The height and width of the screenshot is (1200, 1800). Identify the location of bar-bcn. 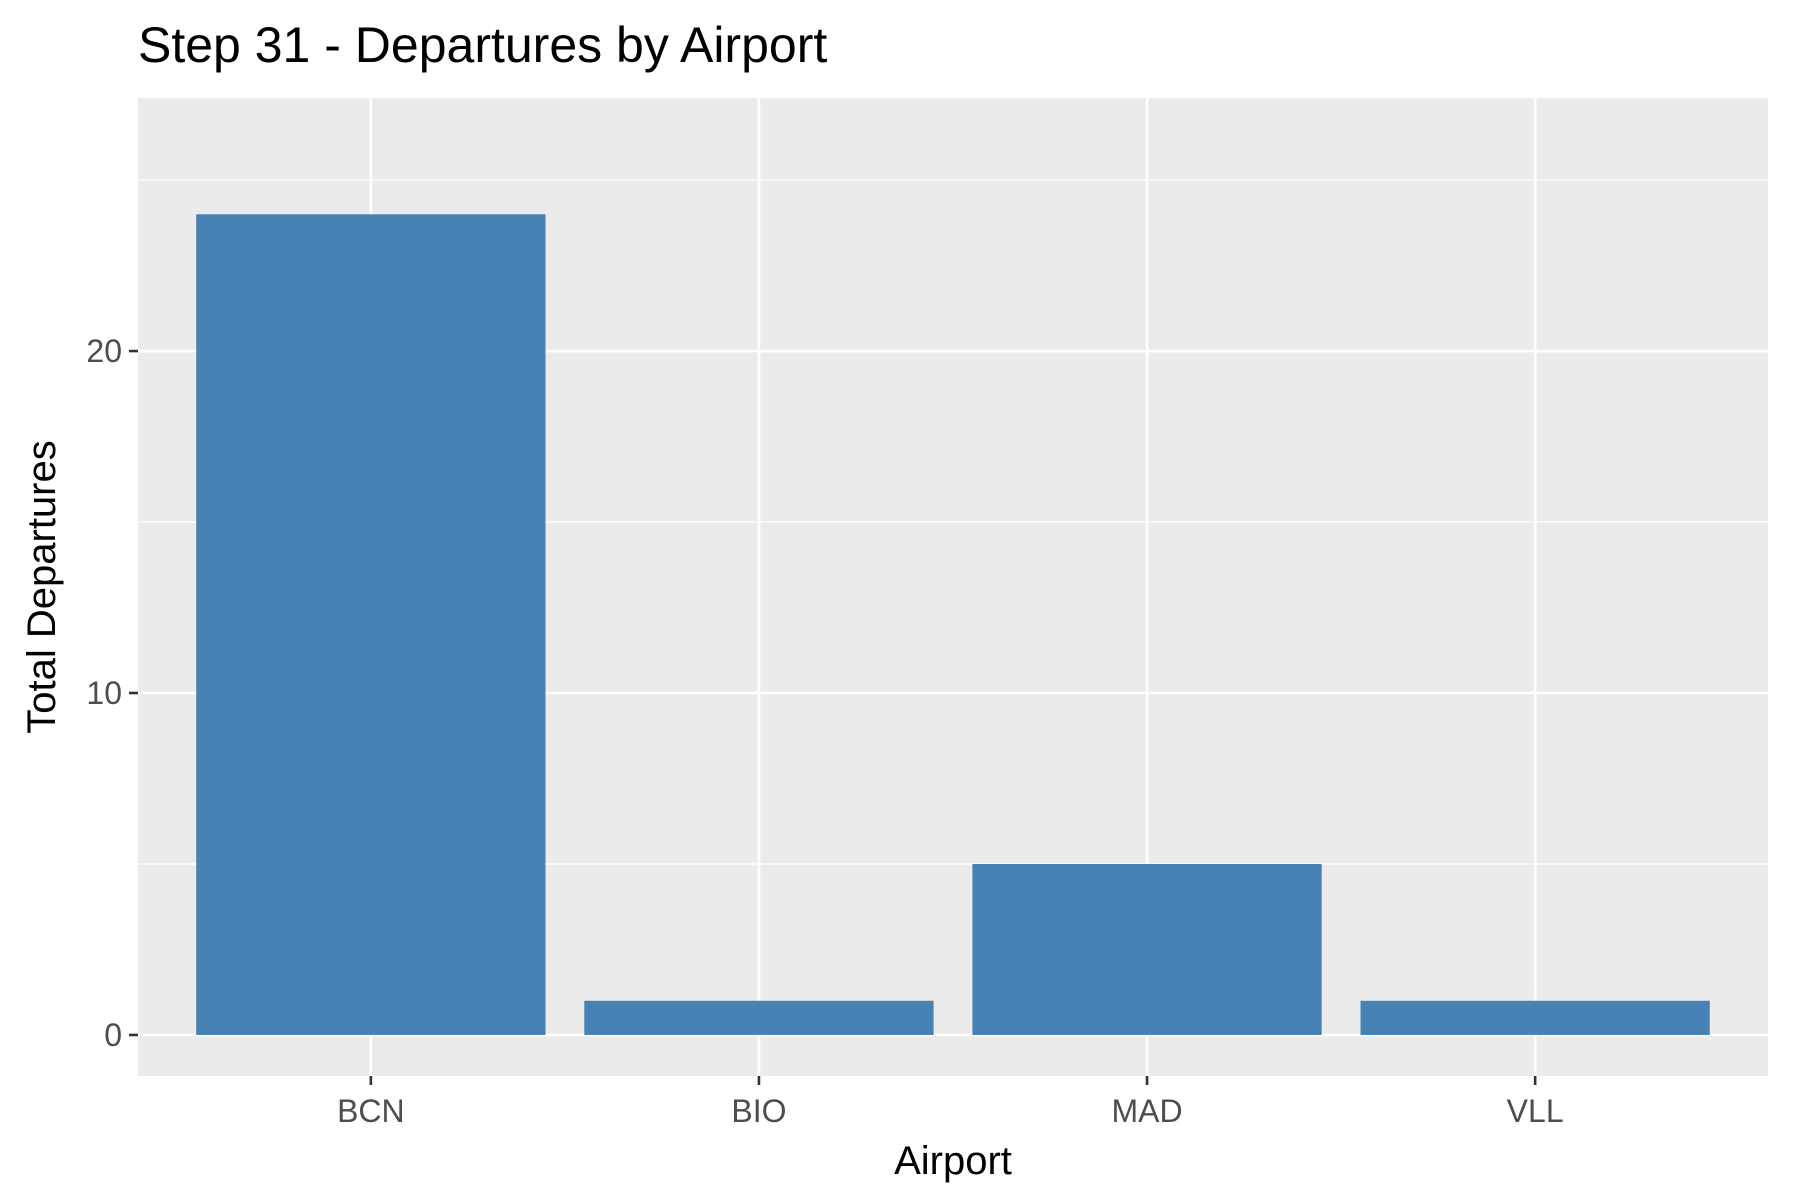
(371, 624).